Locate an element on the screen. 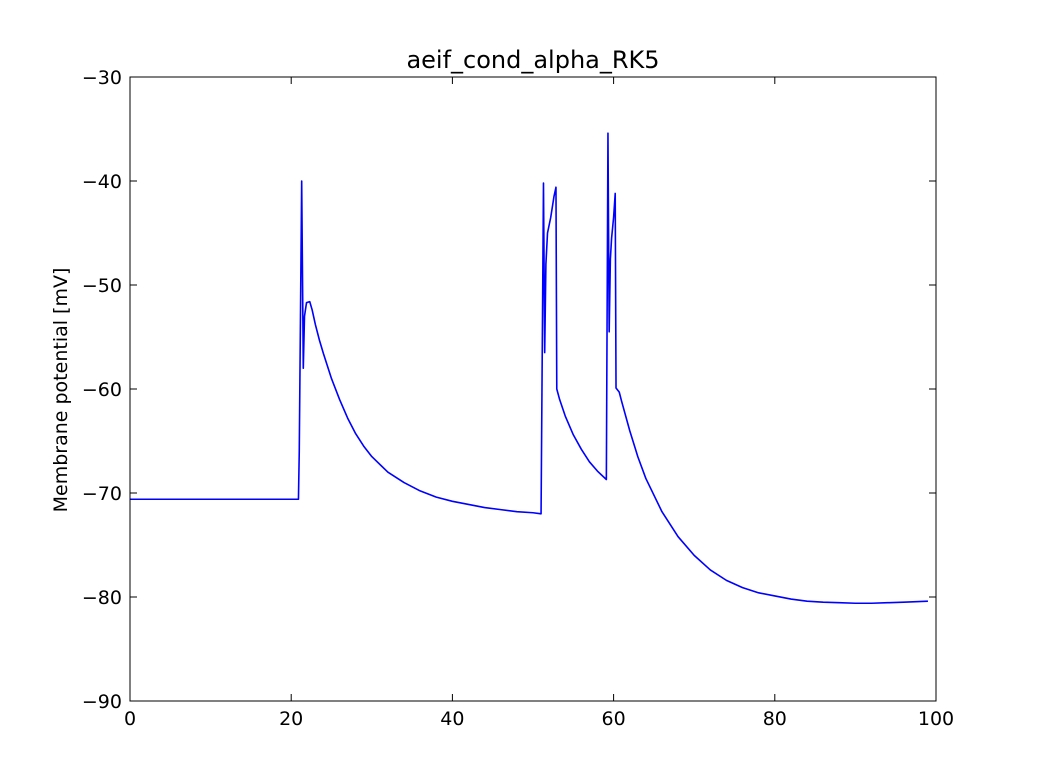  y-tick-label: −80 is located at coordinates (102, 598).